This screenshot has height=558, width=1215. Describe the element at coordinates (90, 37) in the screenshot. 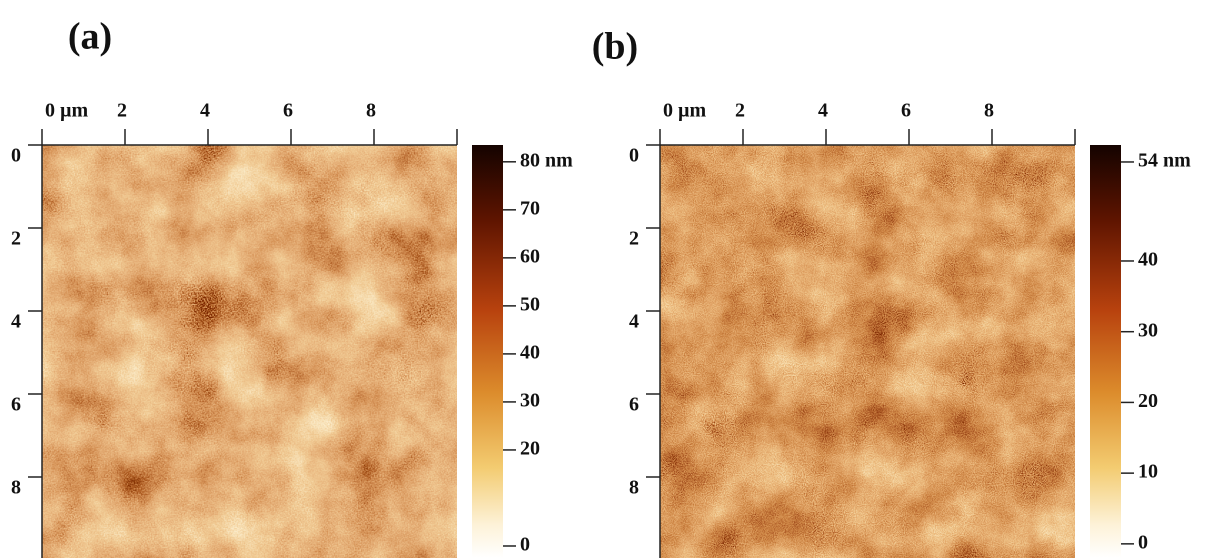

I see `panel-label: (a)` at that location.